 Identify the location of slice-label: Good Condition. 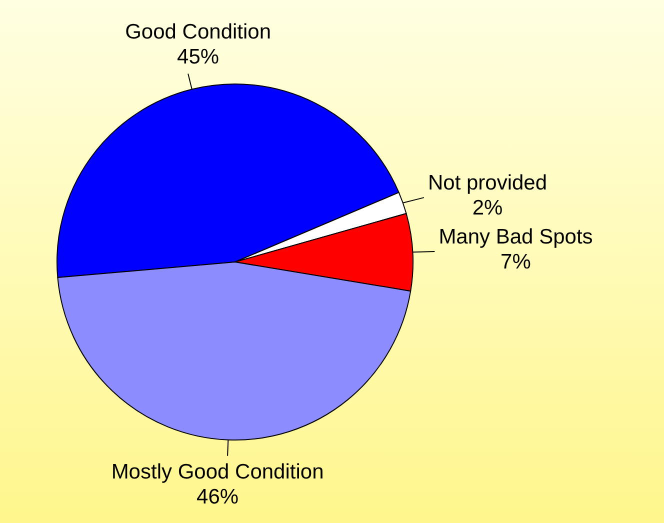
(198, 32).